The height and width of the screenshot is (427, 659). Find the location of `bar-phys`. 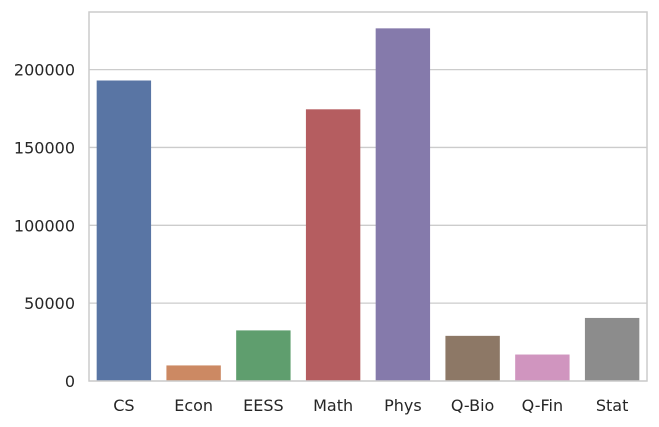

bar-phys is located at coordinates (403, 204).